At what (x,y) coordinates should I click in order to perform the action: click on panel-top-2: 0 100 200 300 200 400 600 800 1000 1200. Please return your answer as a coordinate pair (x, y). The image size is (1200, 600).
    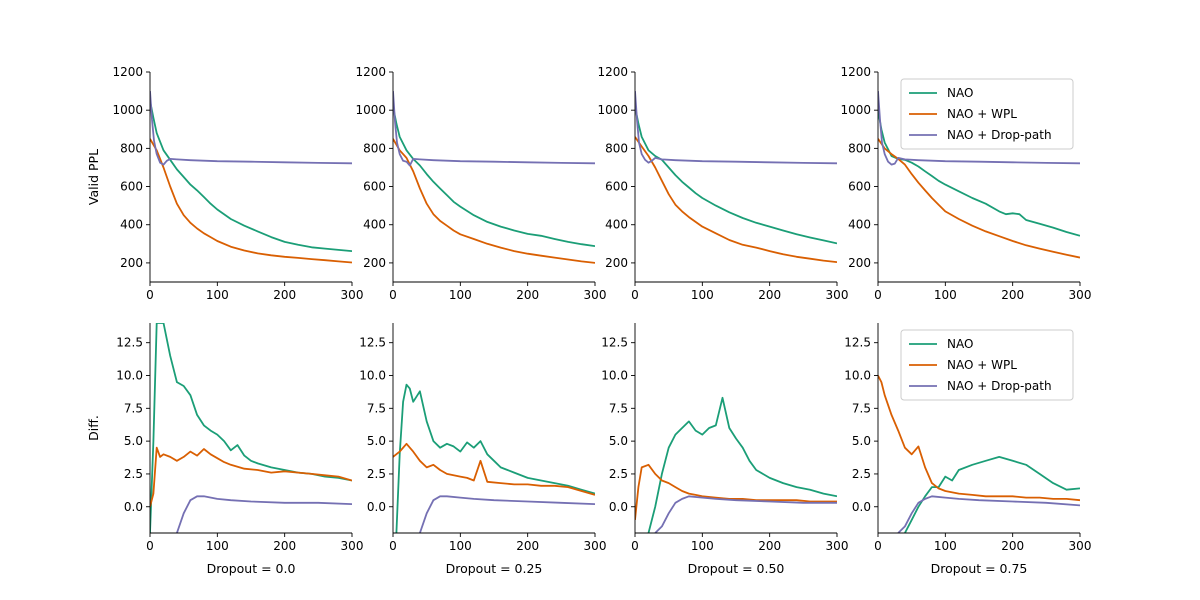
    Looking at the image, I should click on (722, 183).